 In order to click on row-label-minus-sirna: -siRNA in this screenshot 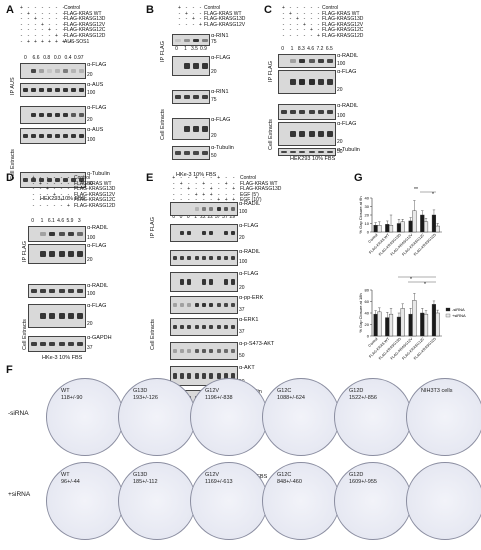, I will do `click(18, 413)`.